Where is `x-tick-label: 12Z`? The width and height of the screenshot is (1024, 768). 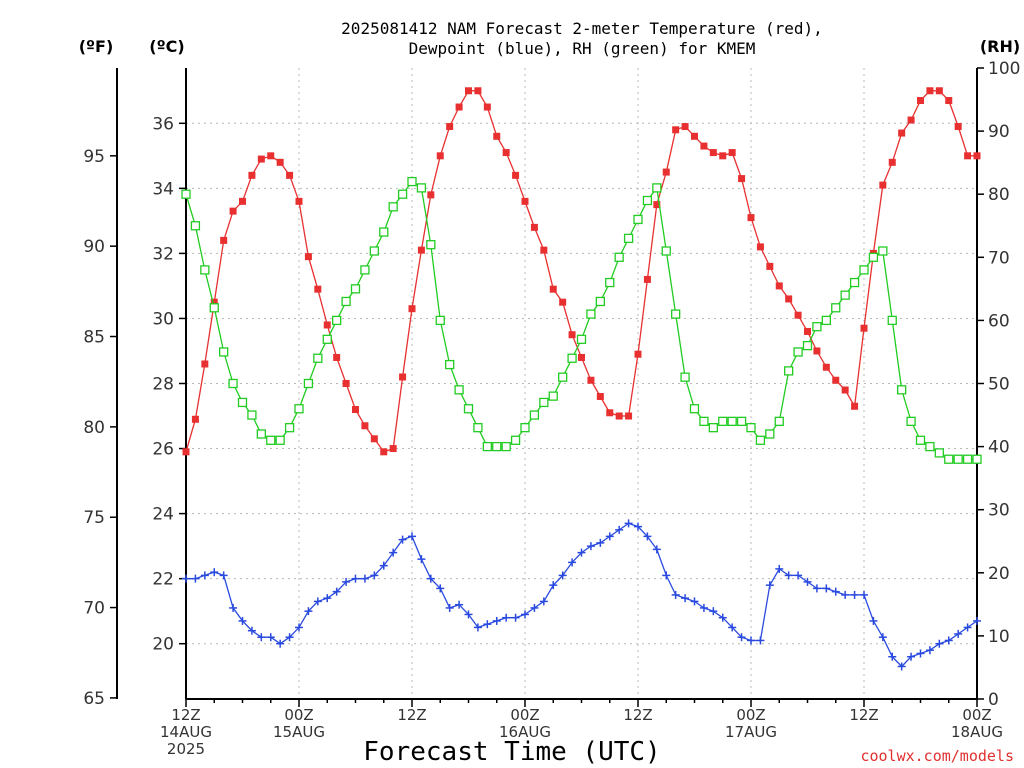 x-tick-label: 12Z is located at coordinates (411, 715).